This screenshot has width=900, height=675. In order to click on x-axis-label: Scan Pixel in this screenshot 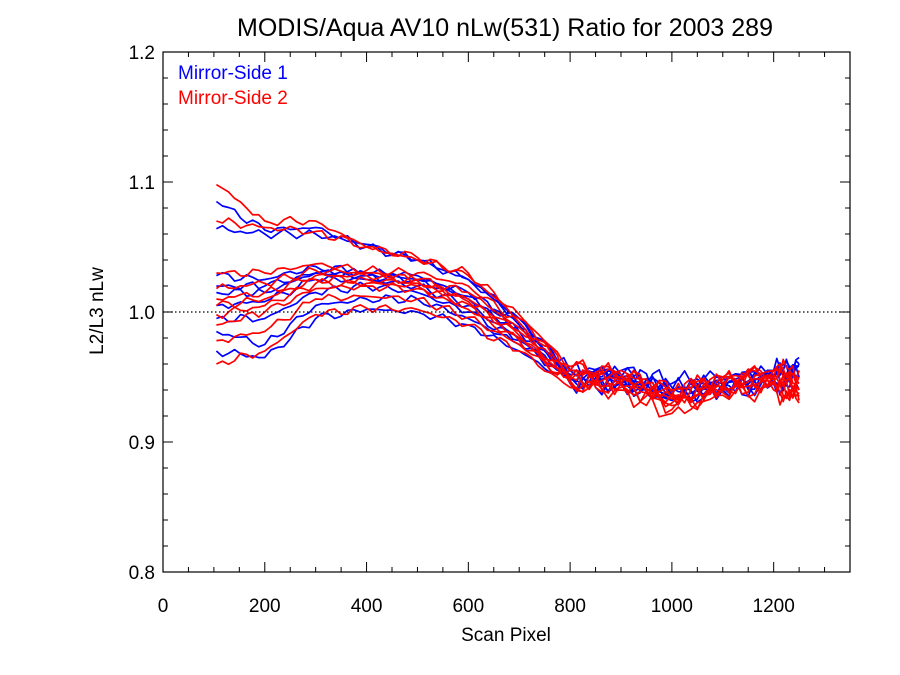, I will do `click(506, 635)`.